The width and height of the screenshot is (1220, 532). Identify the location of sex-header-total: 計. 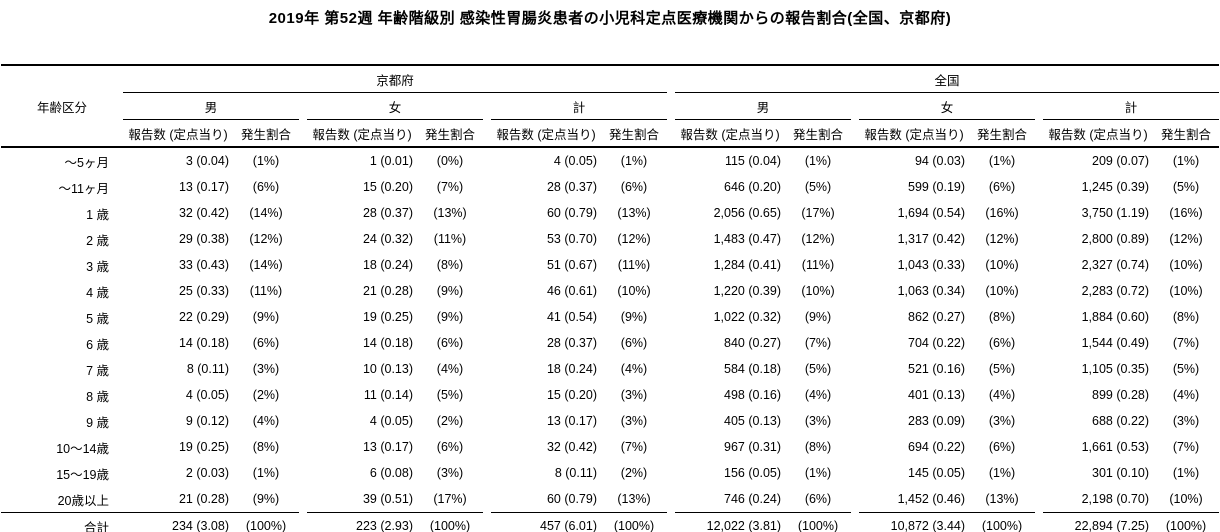
(579, 106).